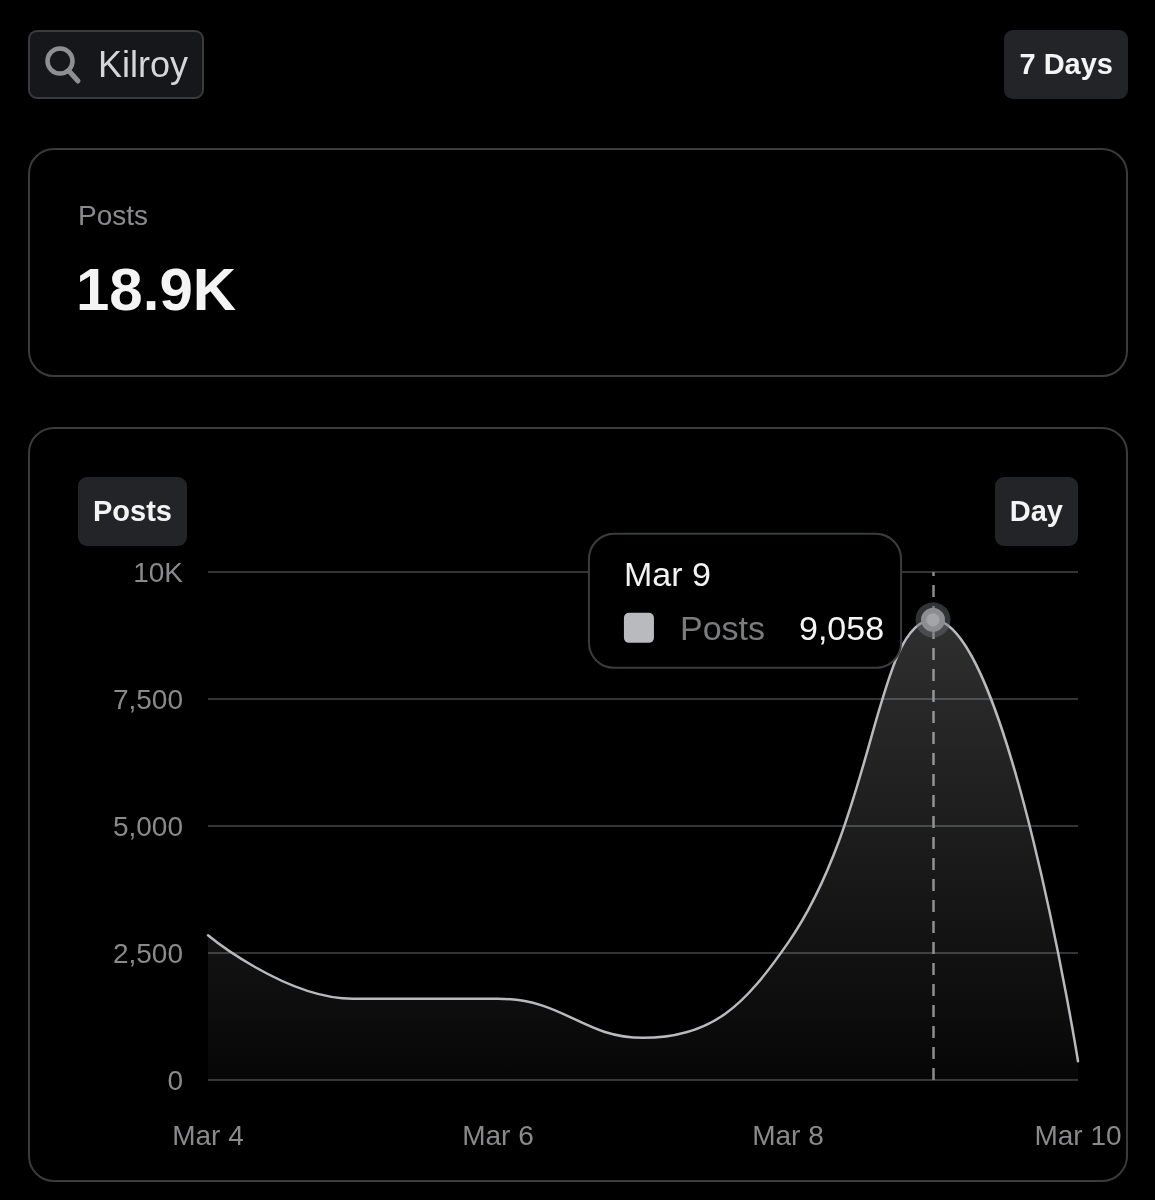 The image size is (1155, 1200). I want to click on x-tick-label: Mar 8, so click(788, 1135).